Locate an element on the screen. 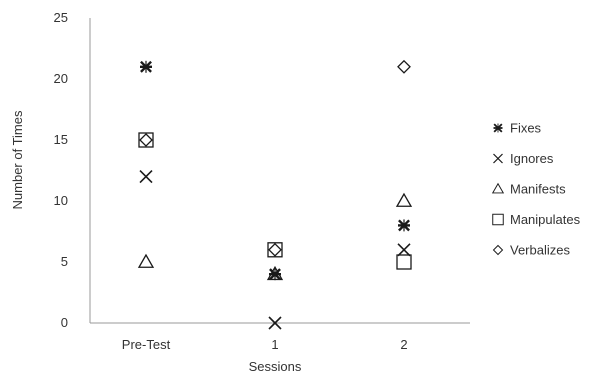 The width and height of the screenshot is (595, 376). y-tick-labels: 0 5 10 15 20 25 is located at coordinates (61, 170).